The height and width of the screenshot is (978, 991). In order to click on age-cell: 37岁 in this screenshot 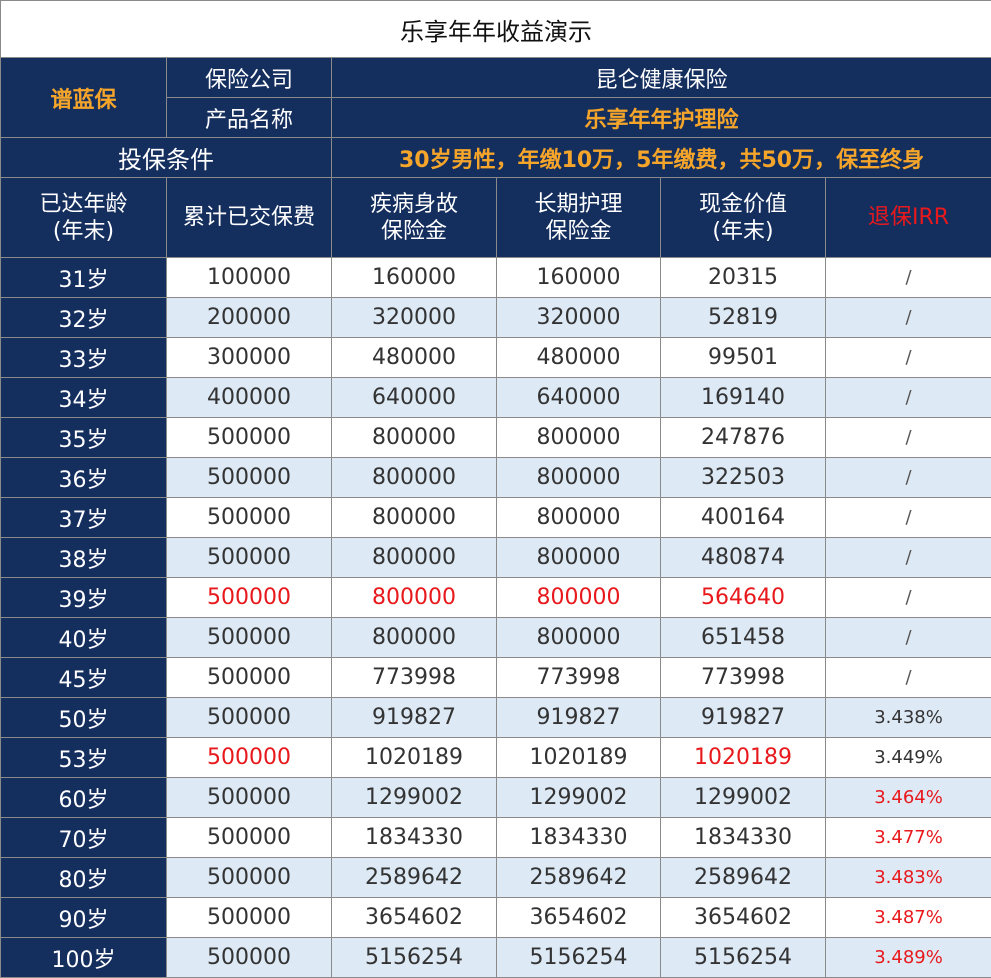, I will do `click(84, 518)`.